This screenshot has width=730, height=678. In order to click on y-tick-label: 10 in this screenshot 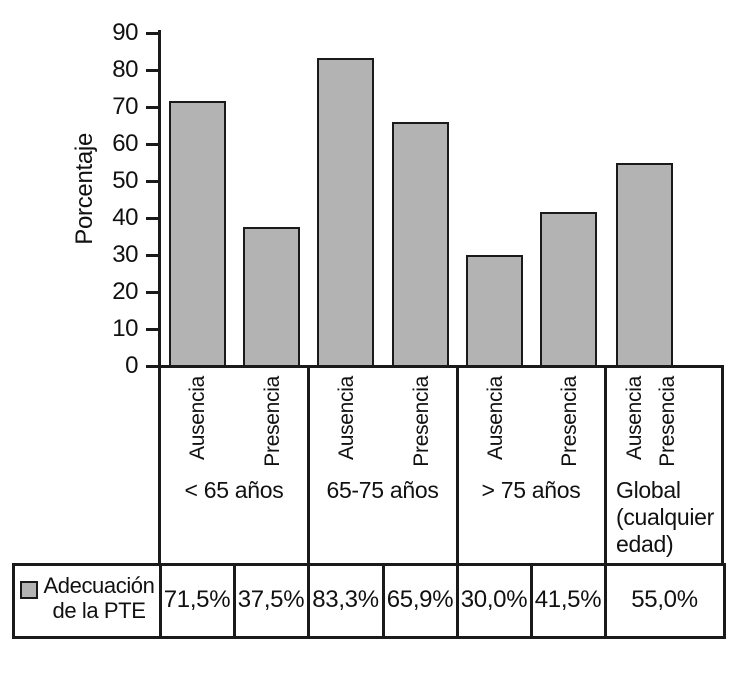, I will do `click(125, 328)`.